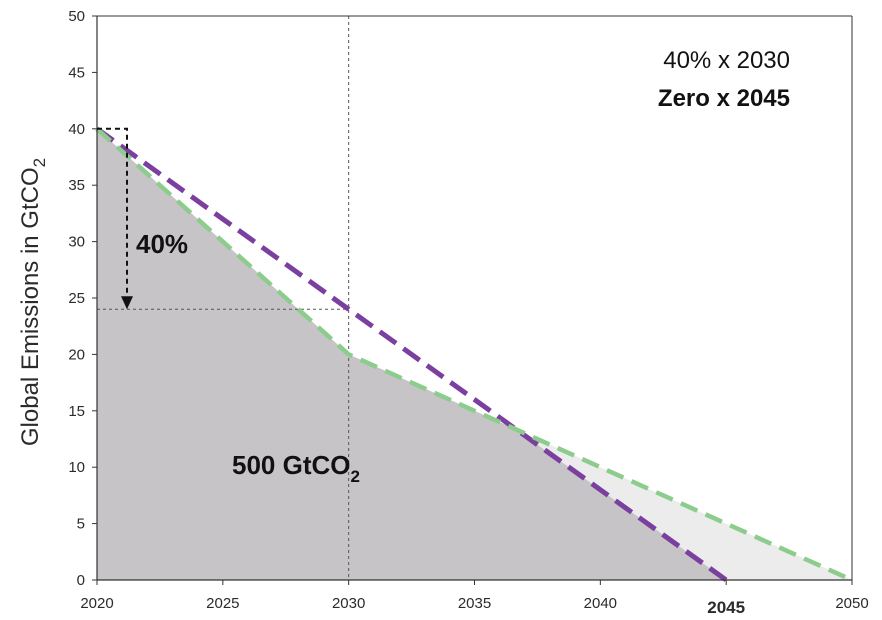  What do you see at coordinates (724, 98) in the screenshot?
I see `target-annotation-2045: Zero x 2045` at bounding box center [724, 98].